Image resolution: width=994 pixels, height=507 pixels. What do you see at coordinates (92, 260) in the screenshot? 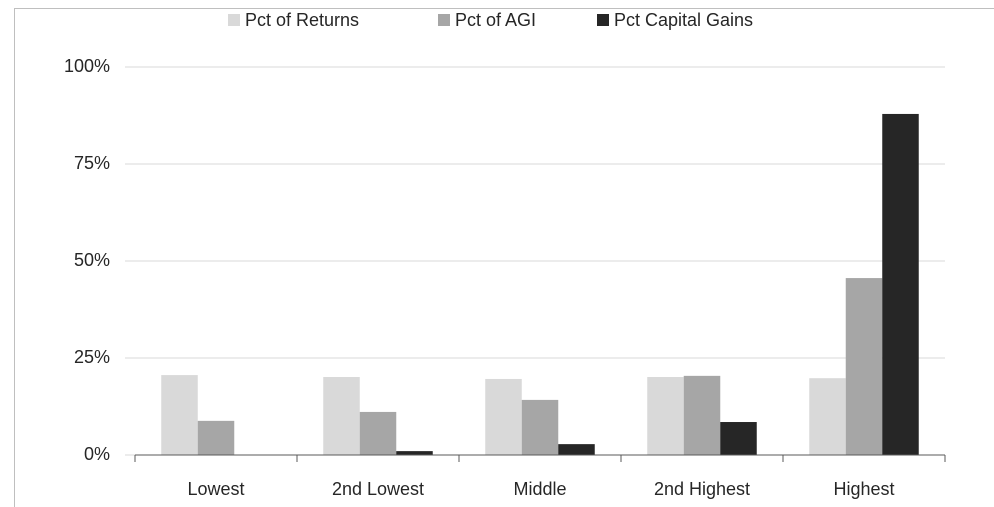
I see `y-tick-label: 50%` at bounding box center [92, 260].